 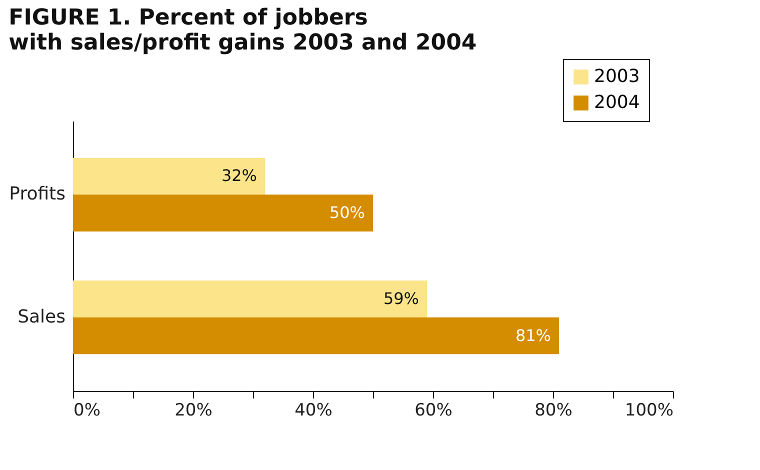 What do you see at coordinates (313, 410) in the screenshot?
I see `x-tick-label: 40%` at bounding box center [313, 410].